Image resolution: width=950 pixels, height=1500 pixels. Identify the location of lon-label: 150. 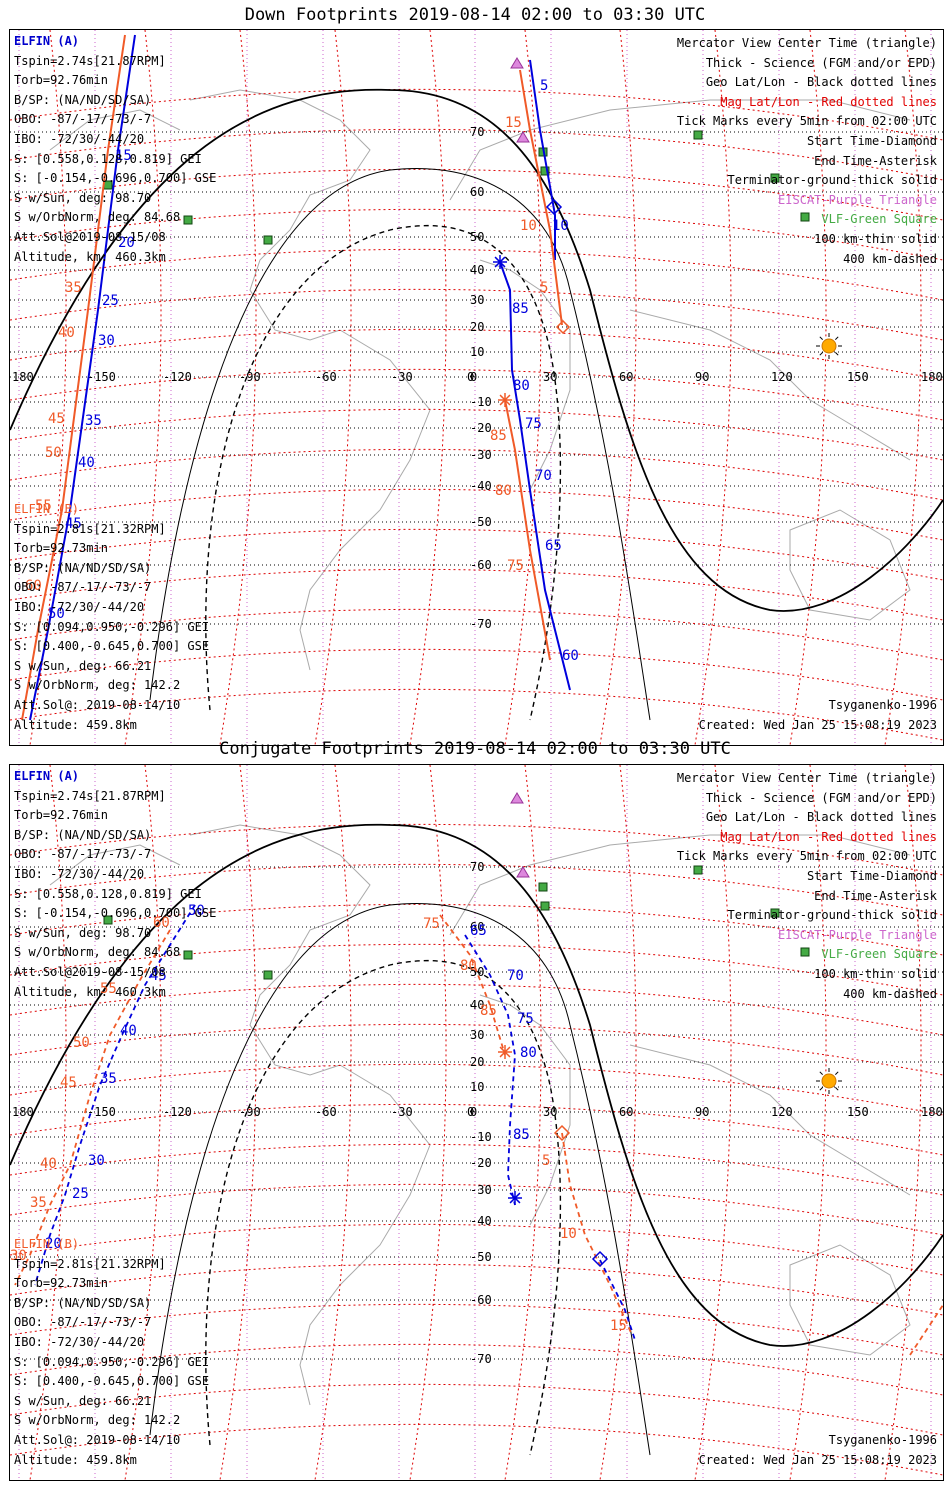
(858, 377).